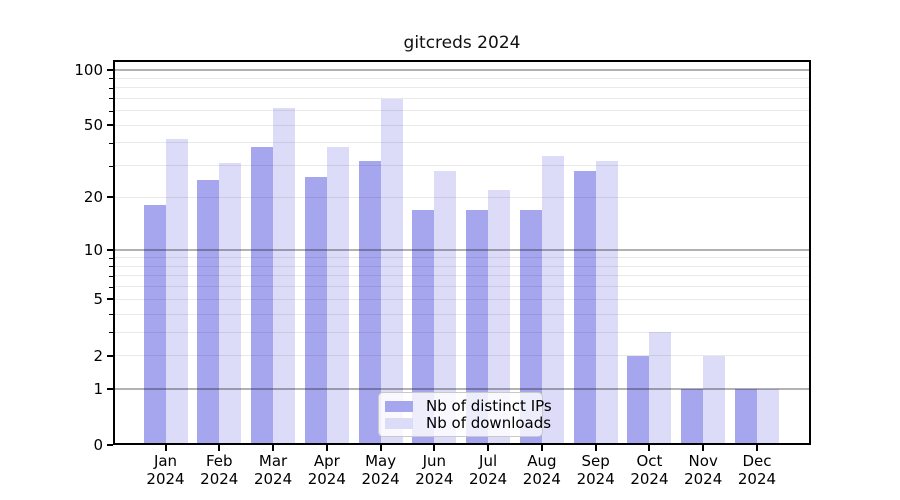  I want to click on y-tick-label: 5, so click(98, 299).